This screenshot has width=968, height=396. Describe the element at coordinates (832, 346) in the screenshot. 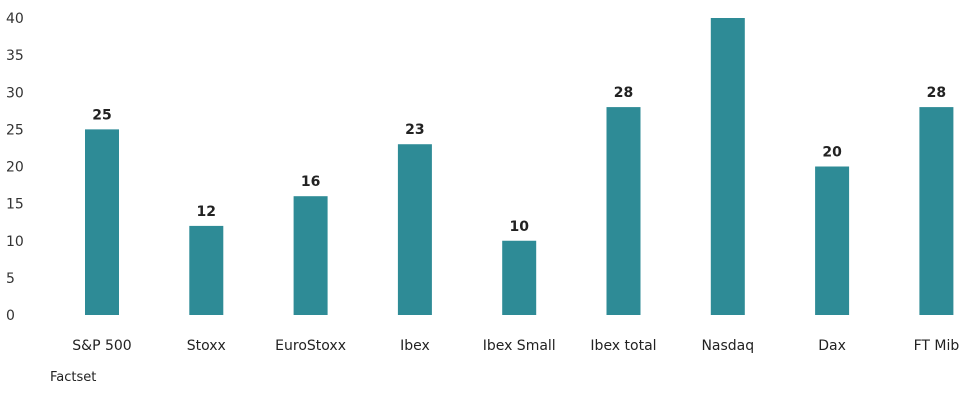

I see `x-tick-label: Dax` at that location.